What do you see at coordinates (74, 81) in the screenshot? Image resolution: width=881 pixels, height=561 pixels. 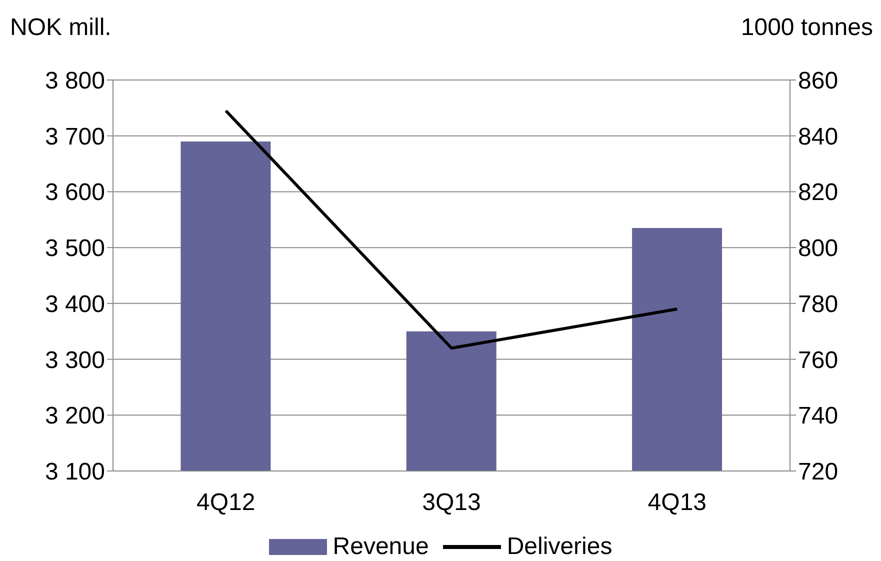 I see `y-tick-label: 3 800` at bounding box center [74, 81].